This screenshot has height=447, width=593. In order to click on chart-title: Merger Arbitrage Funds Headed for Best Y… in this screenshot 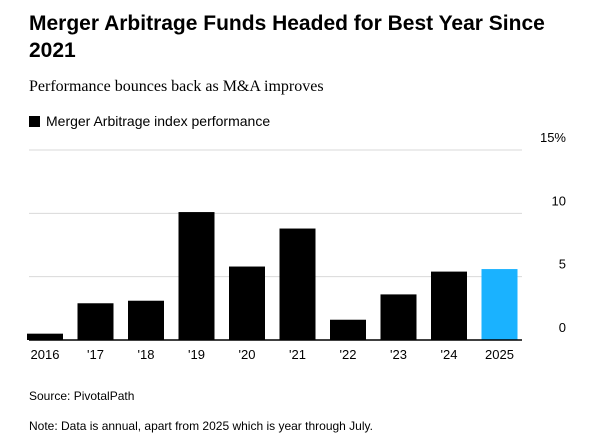, I will do `click(287, 37)`.